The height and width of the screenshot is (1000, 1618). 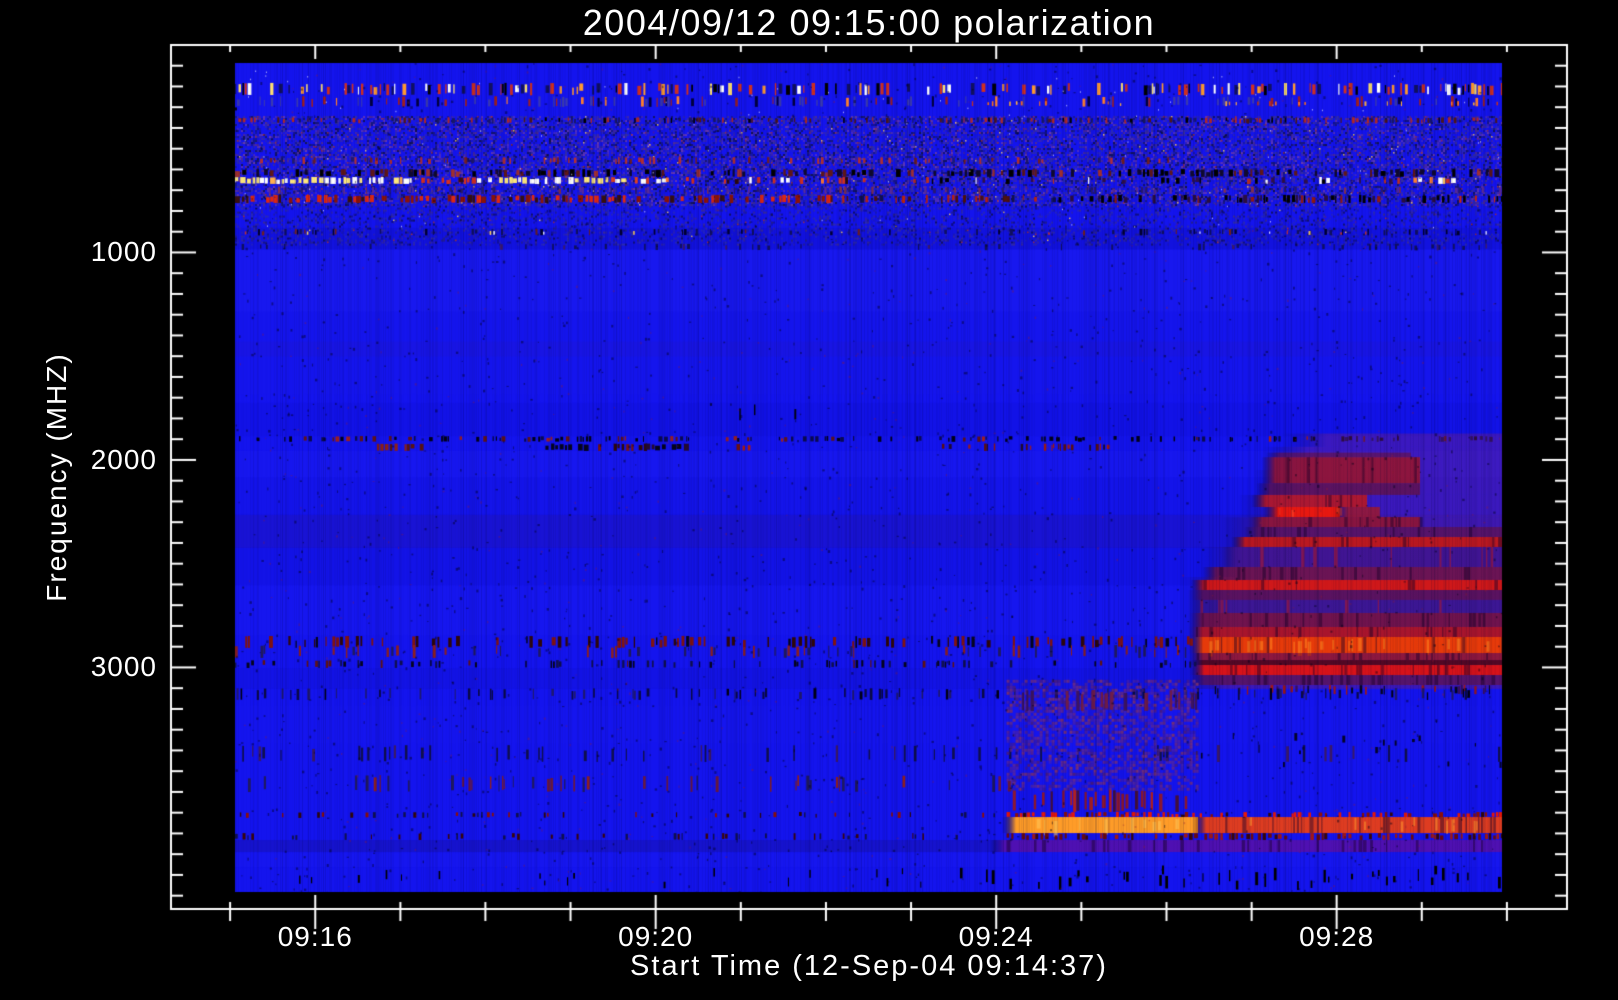 What do you see at coordinates (56, 477) in the screenshot?
I see `y-axis-label: Frequency (MHZ)` at bounding box center [56, 477].